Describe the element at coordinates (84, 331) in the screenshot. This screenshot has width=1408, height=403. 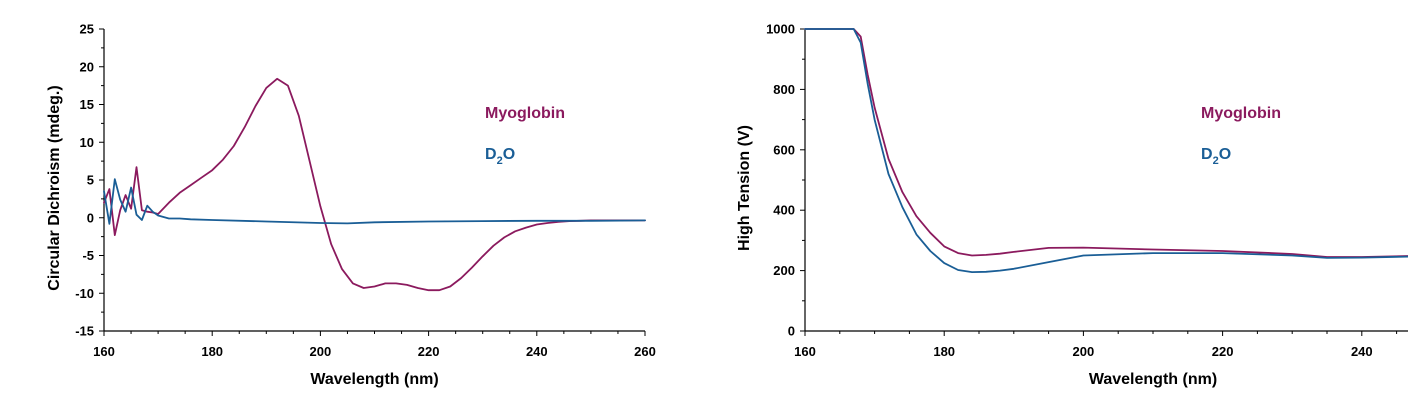
I see `y-tick-label: -15` at that location.